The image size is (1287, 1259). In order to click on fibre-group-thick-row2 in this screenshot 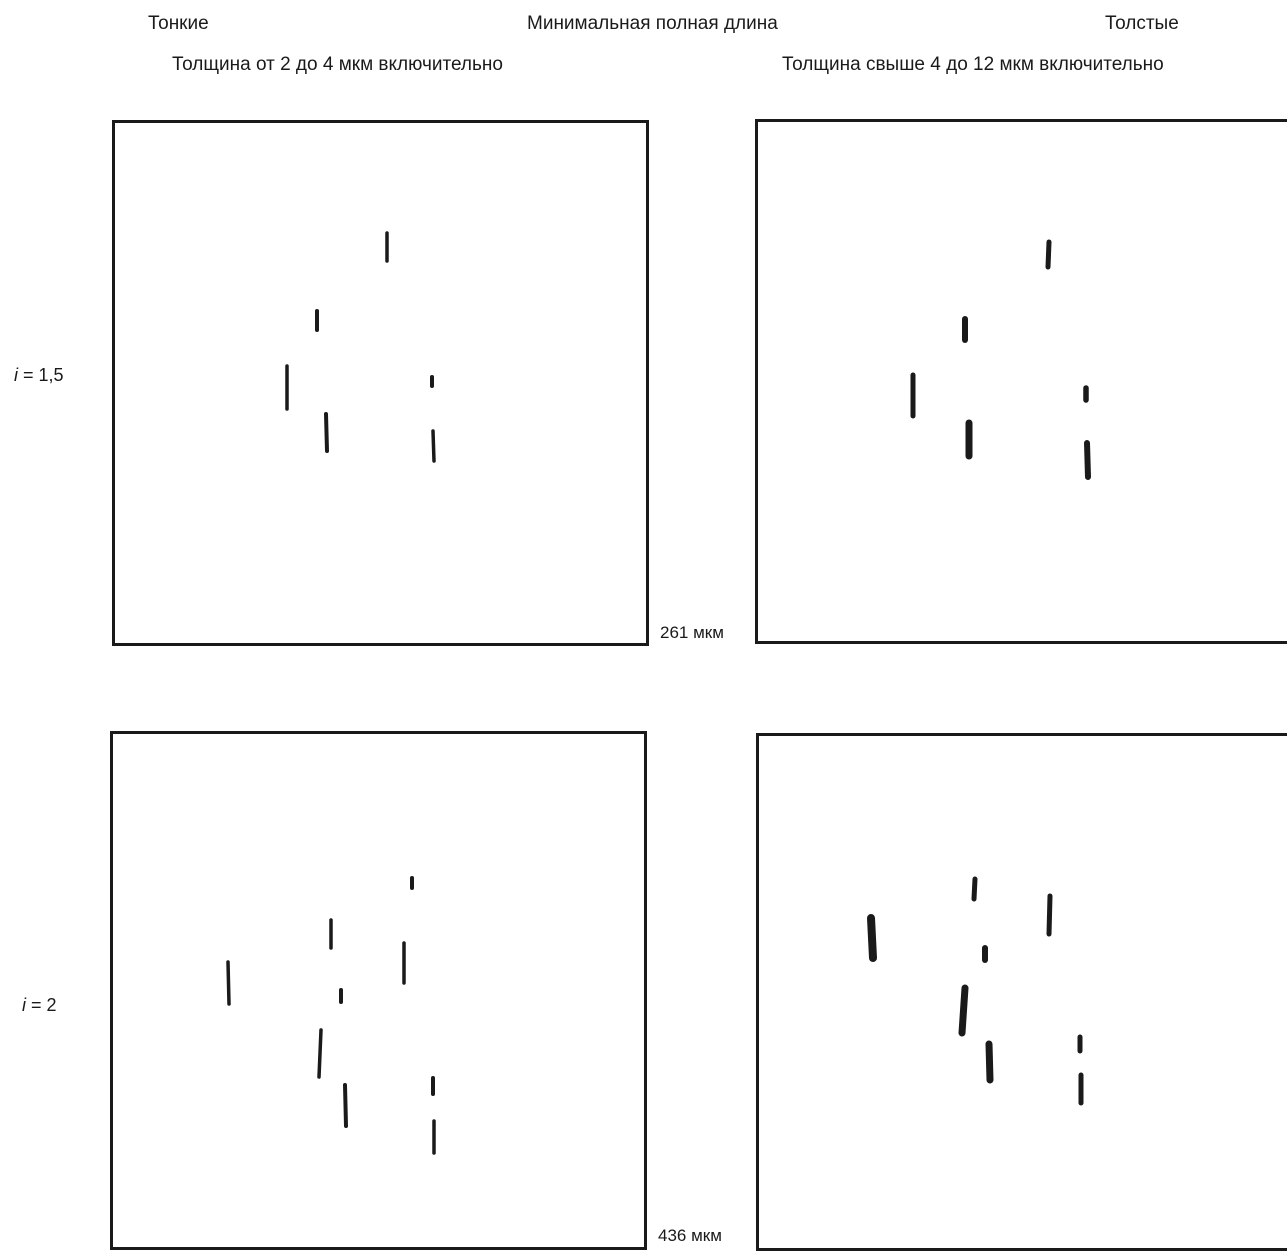, I will do `click(975, 991)`.